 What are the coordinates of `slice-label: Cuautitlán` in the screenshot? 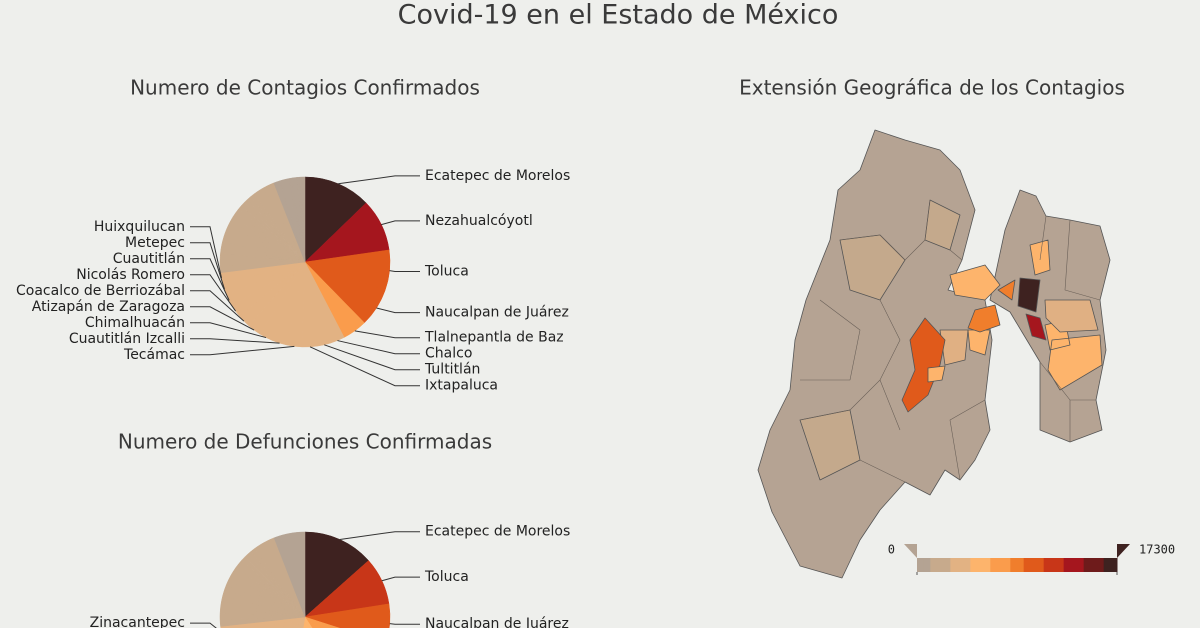 It's located at (149, 259).